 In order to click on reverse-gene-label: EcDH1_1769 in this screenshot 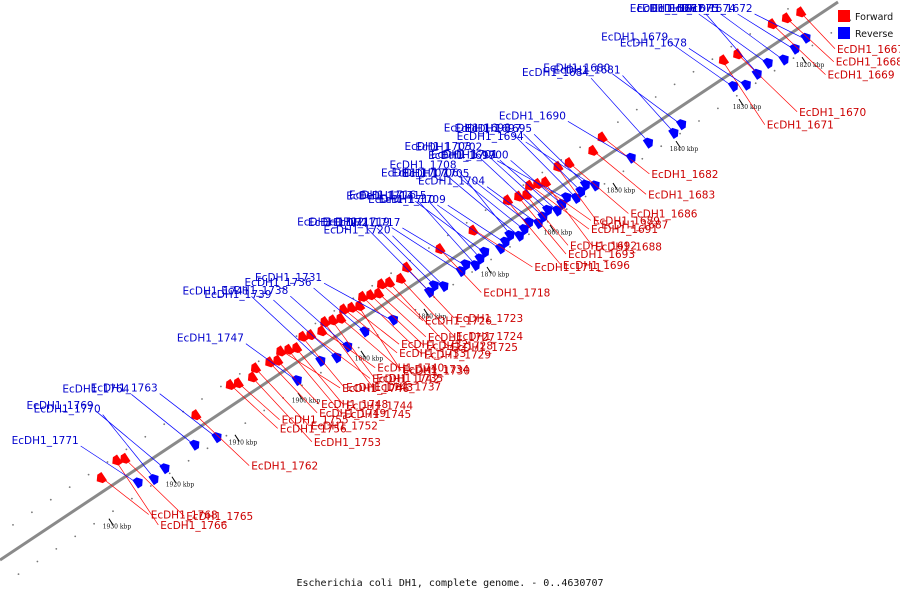, I will do `click(60, 406)`.